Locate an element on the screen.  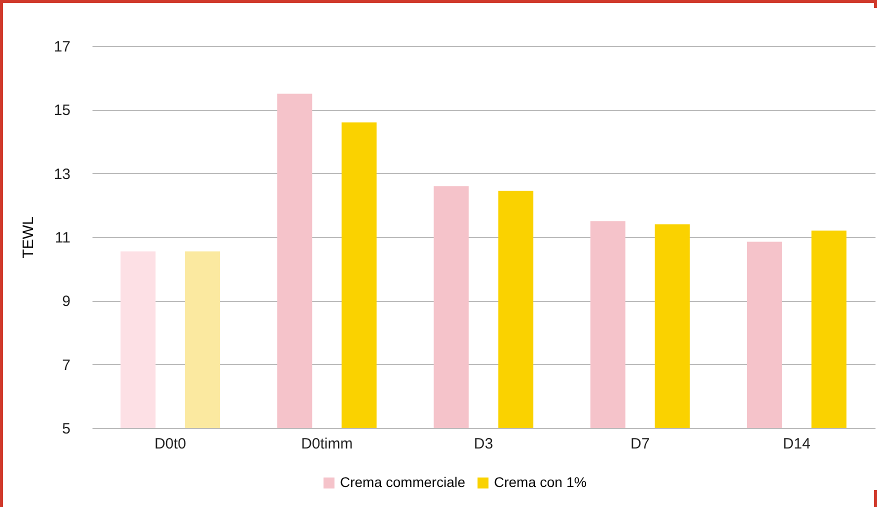
y-tick-label: 17 is located at coordinates (62, 47).